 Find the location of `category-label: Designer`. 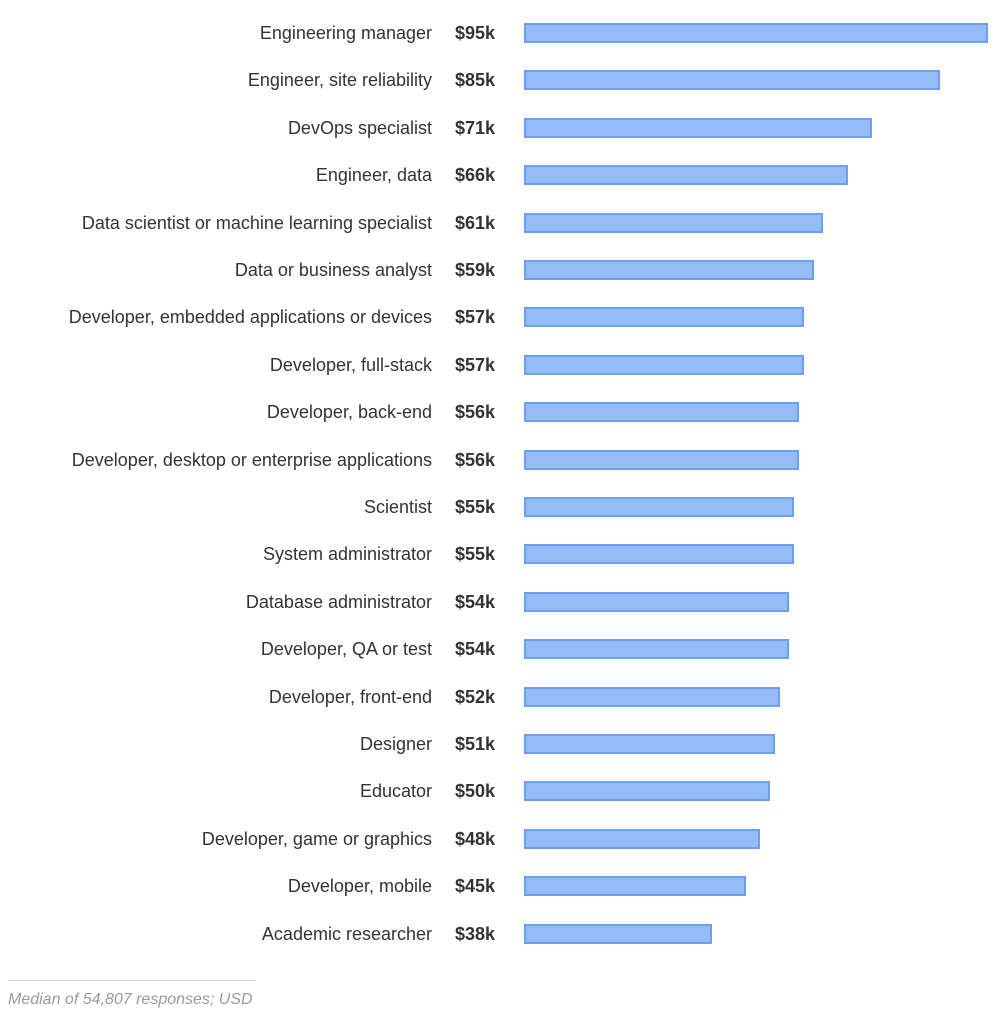

category-label: Designer is located at coordinates (395, 744).